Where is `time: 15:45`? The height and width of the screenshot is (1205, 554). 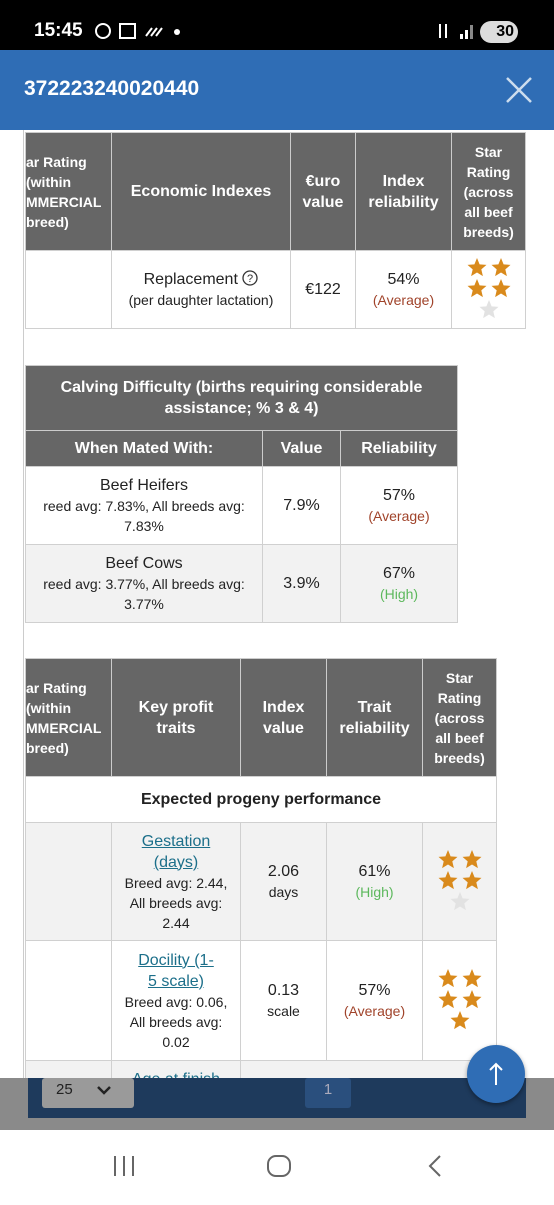 time: 15:45 is located at coordinates (58, 30).